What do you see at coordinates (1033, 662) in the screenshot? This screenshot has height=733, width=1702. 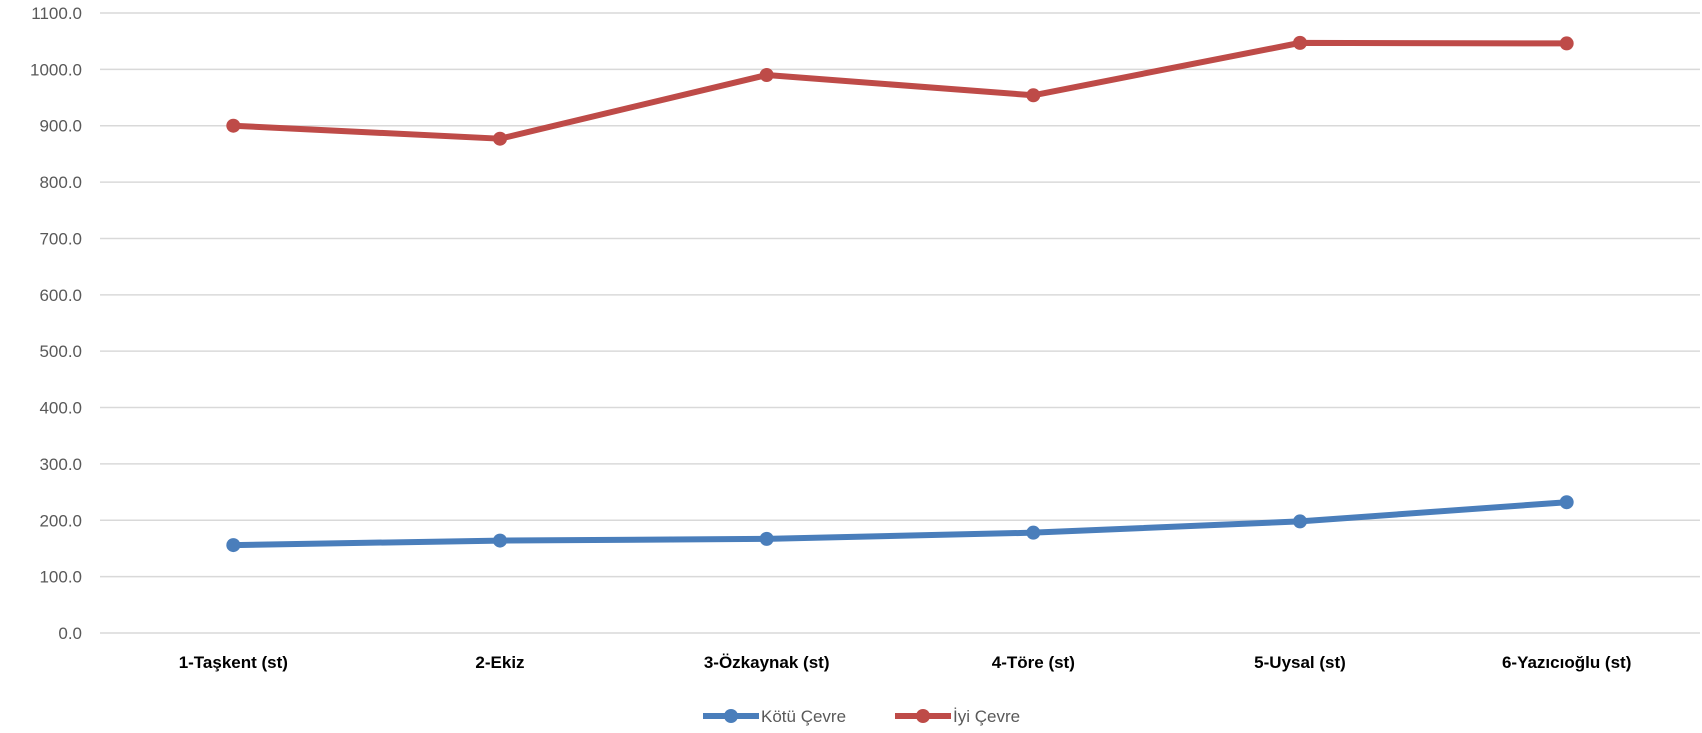 I see `x-tick-label: 4-Töre (st)` at bounding box center [1033, 662].